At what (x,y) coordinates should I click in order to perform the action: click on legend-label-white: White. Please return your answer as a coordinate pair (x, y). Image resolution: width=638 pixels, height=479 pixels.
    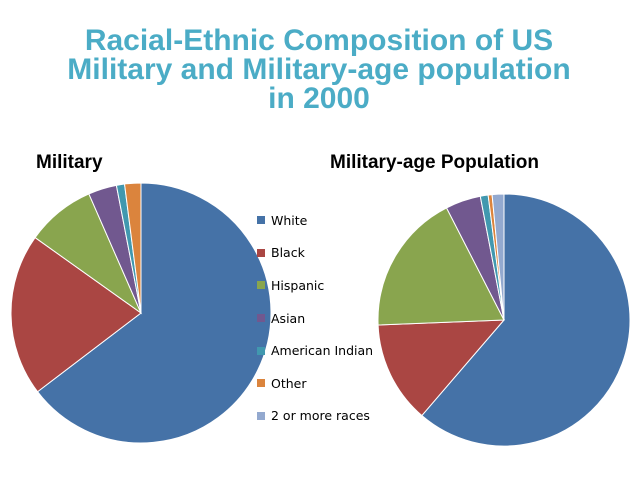
    Looking at the image, I should click on (289, 220).